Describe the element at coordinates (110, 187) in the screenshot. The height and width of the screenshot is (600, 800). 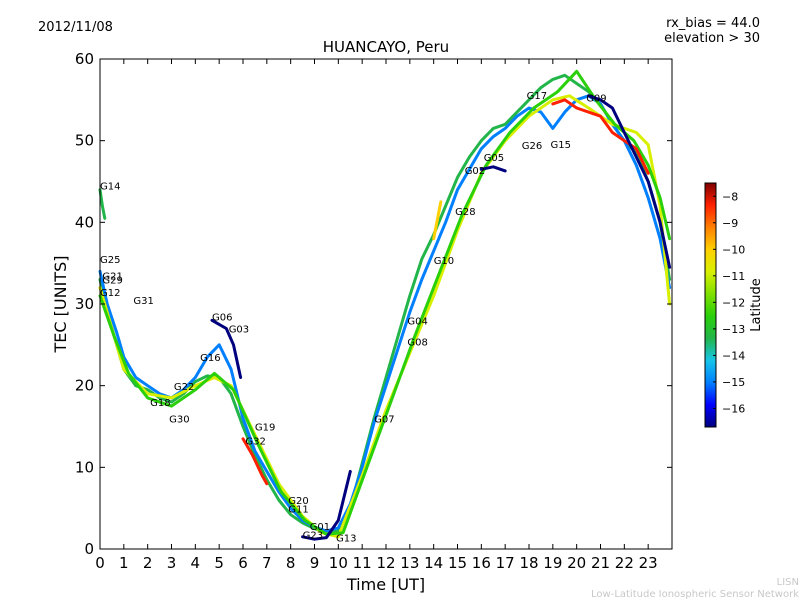
I see `satellite-label: G14` at that location.